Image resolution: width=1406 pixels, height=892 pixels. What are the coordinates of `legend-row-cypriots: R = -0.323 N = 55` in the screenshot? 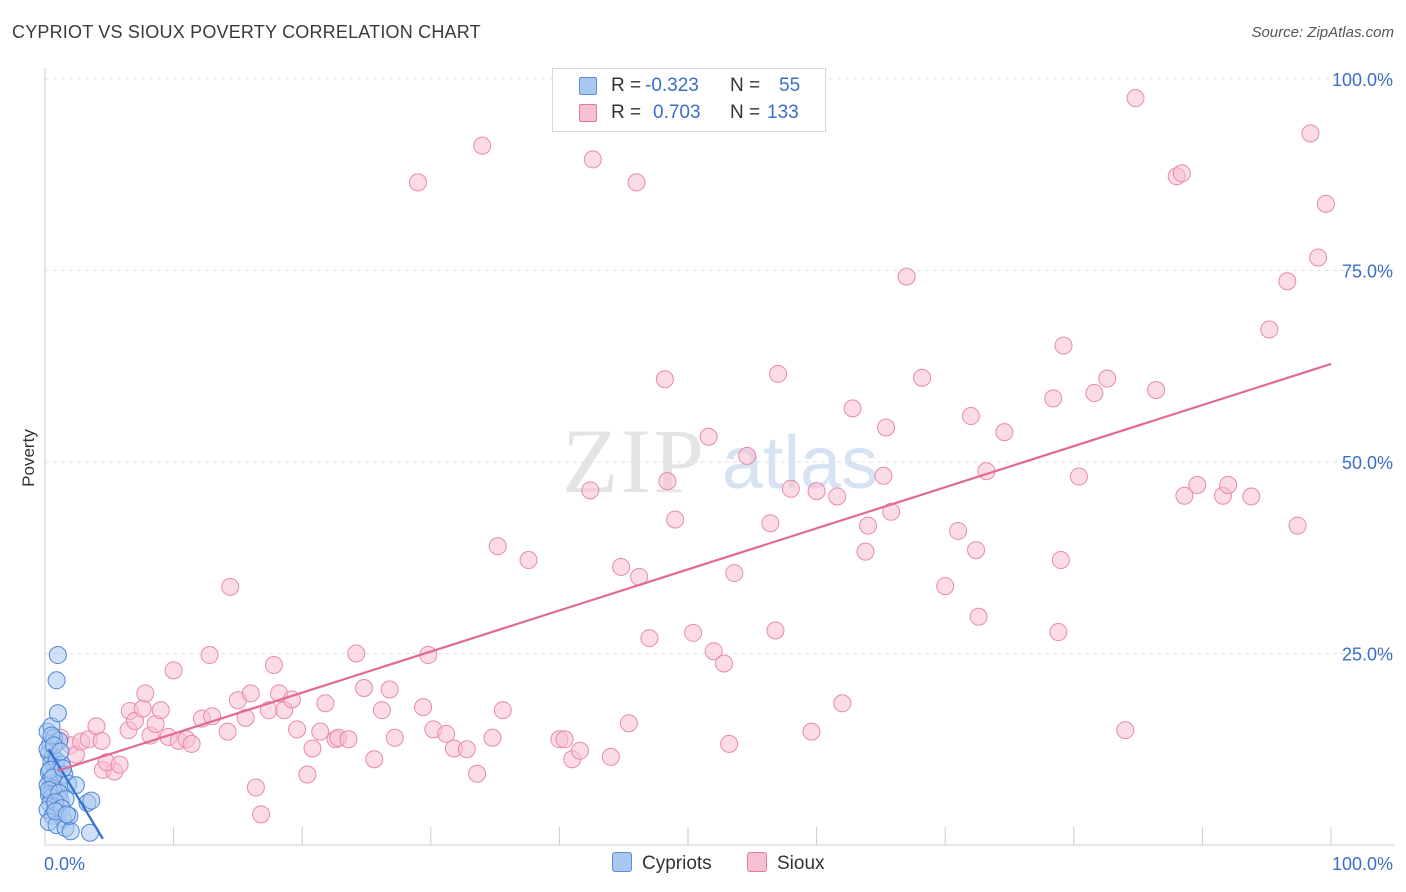 It's located at (689, 86).